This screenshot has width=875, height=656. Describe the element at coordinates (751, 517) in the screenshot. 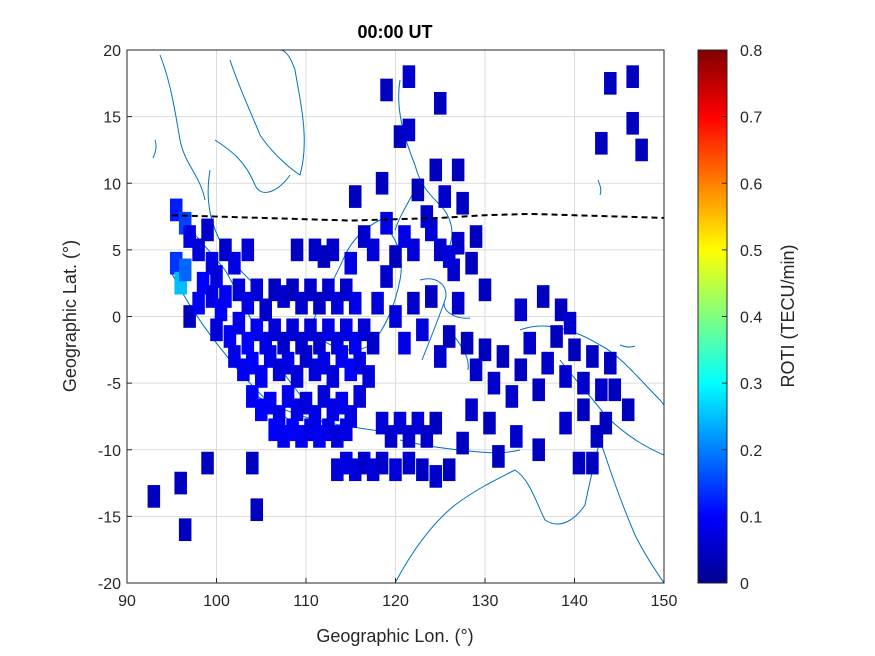

I see `colorbar-tick-label: 0.1` at that location.